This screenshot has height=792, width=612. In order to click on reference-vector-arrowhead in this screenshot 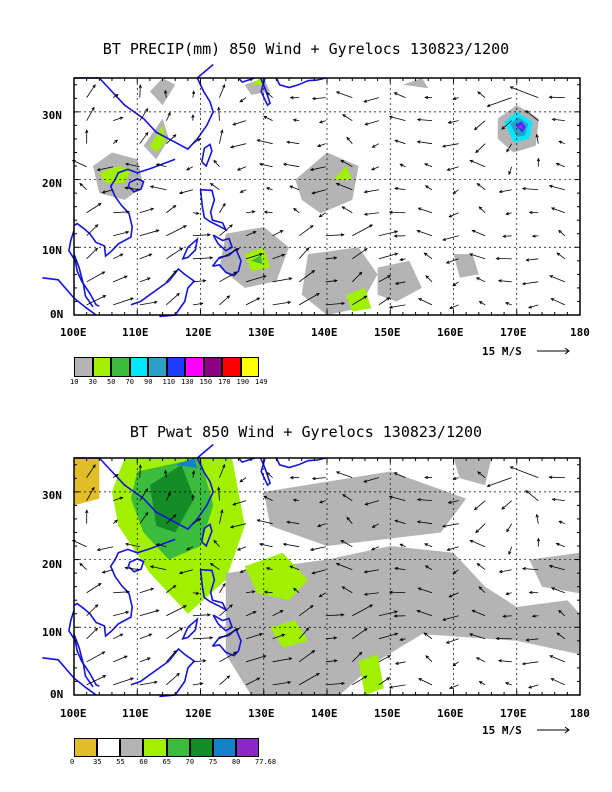, I will do `click(567, 351)`.